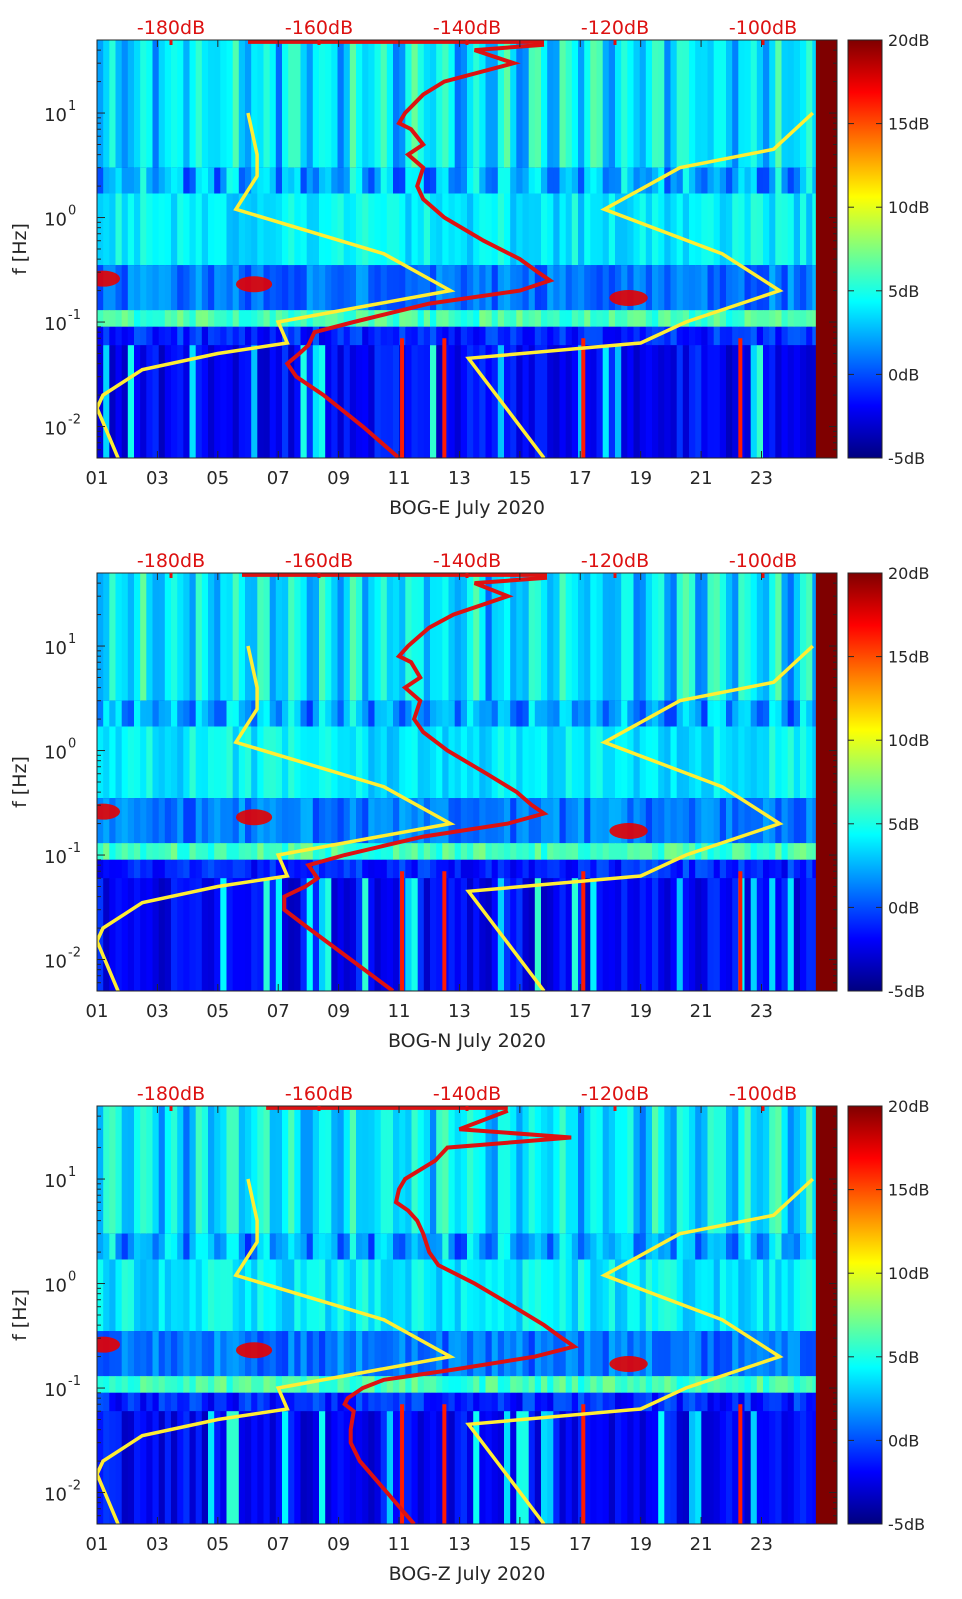 The width and height of the screenshot is (962, 1599). What do you see at coordinates (909, 40) in the screenshot?
I see `colorbar-tick-label: 20dB` at bounding box center [909, 40].